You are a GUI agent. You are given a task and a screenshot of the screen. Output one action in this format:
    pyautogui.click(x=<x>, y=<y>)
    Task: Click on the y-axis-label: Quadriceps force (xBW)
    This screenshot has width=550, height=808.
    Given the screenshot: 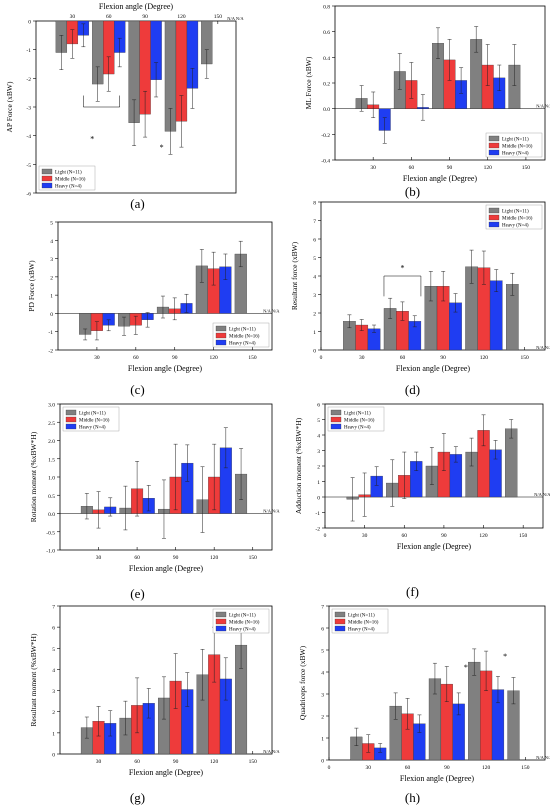 What is the action you would take?
    pyautogui.click(x=302, y=682)
    